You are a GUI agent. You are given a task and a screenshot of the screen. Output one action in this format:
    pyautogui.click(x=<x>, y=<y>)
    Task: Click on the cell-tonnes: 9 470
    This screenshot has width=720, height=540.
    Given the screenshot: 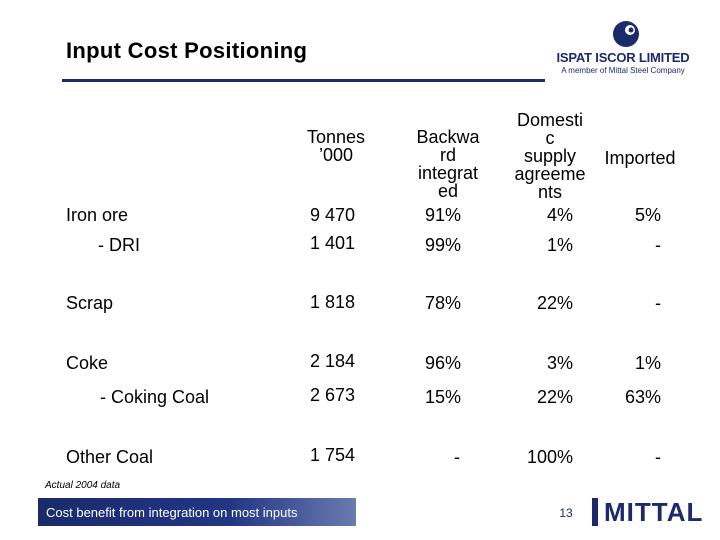 What is the action you would take?
    pyautogui.click(x=333, y=215)
    